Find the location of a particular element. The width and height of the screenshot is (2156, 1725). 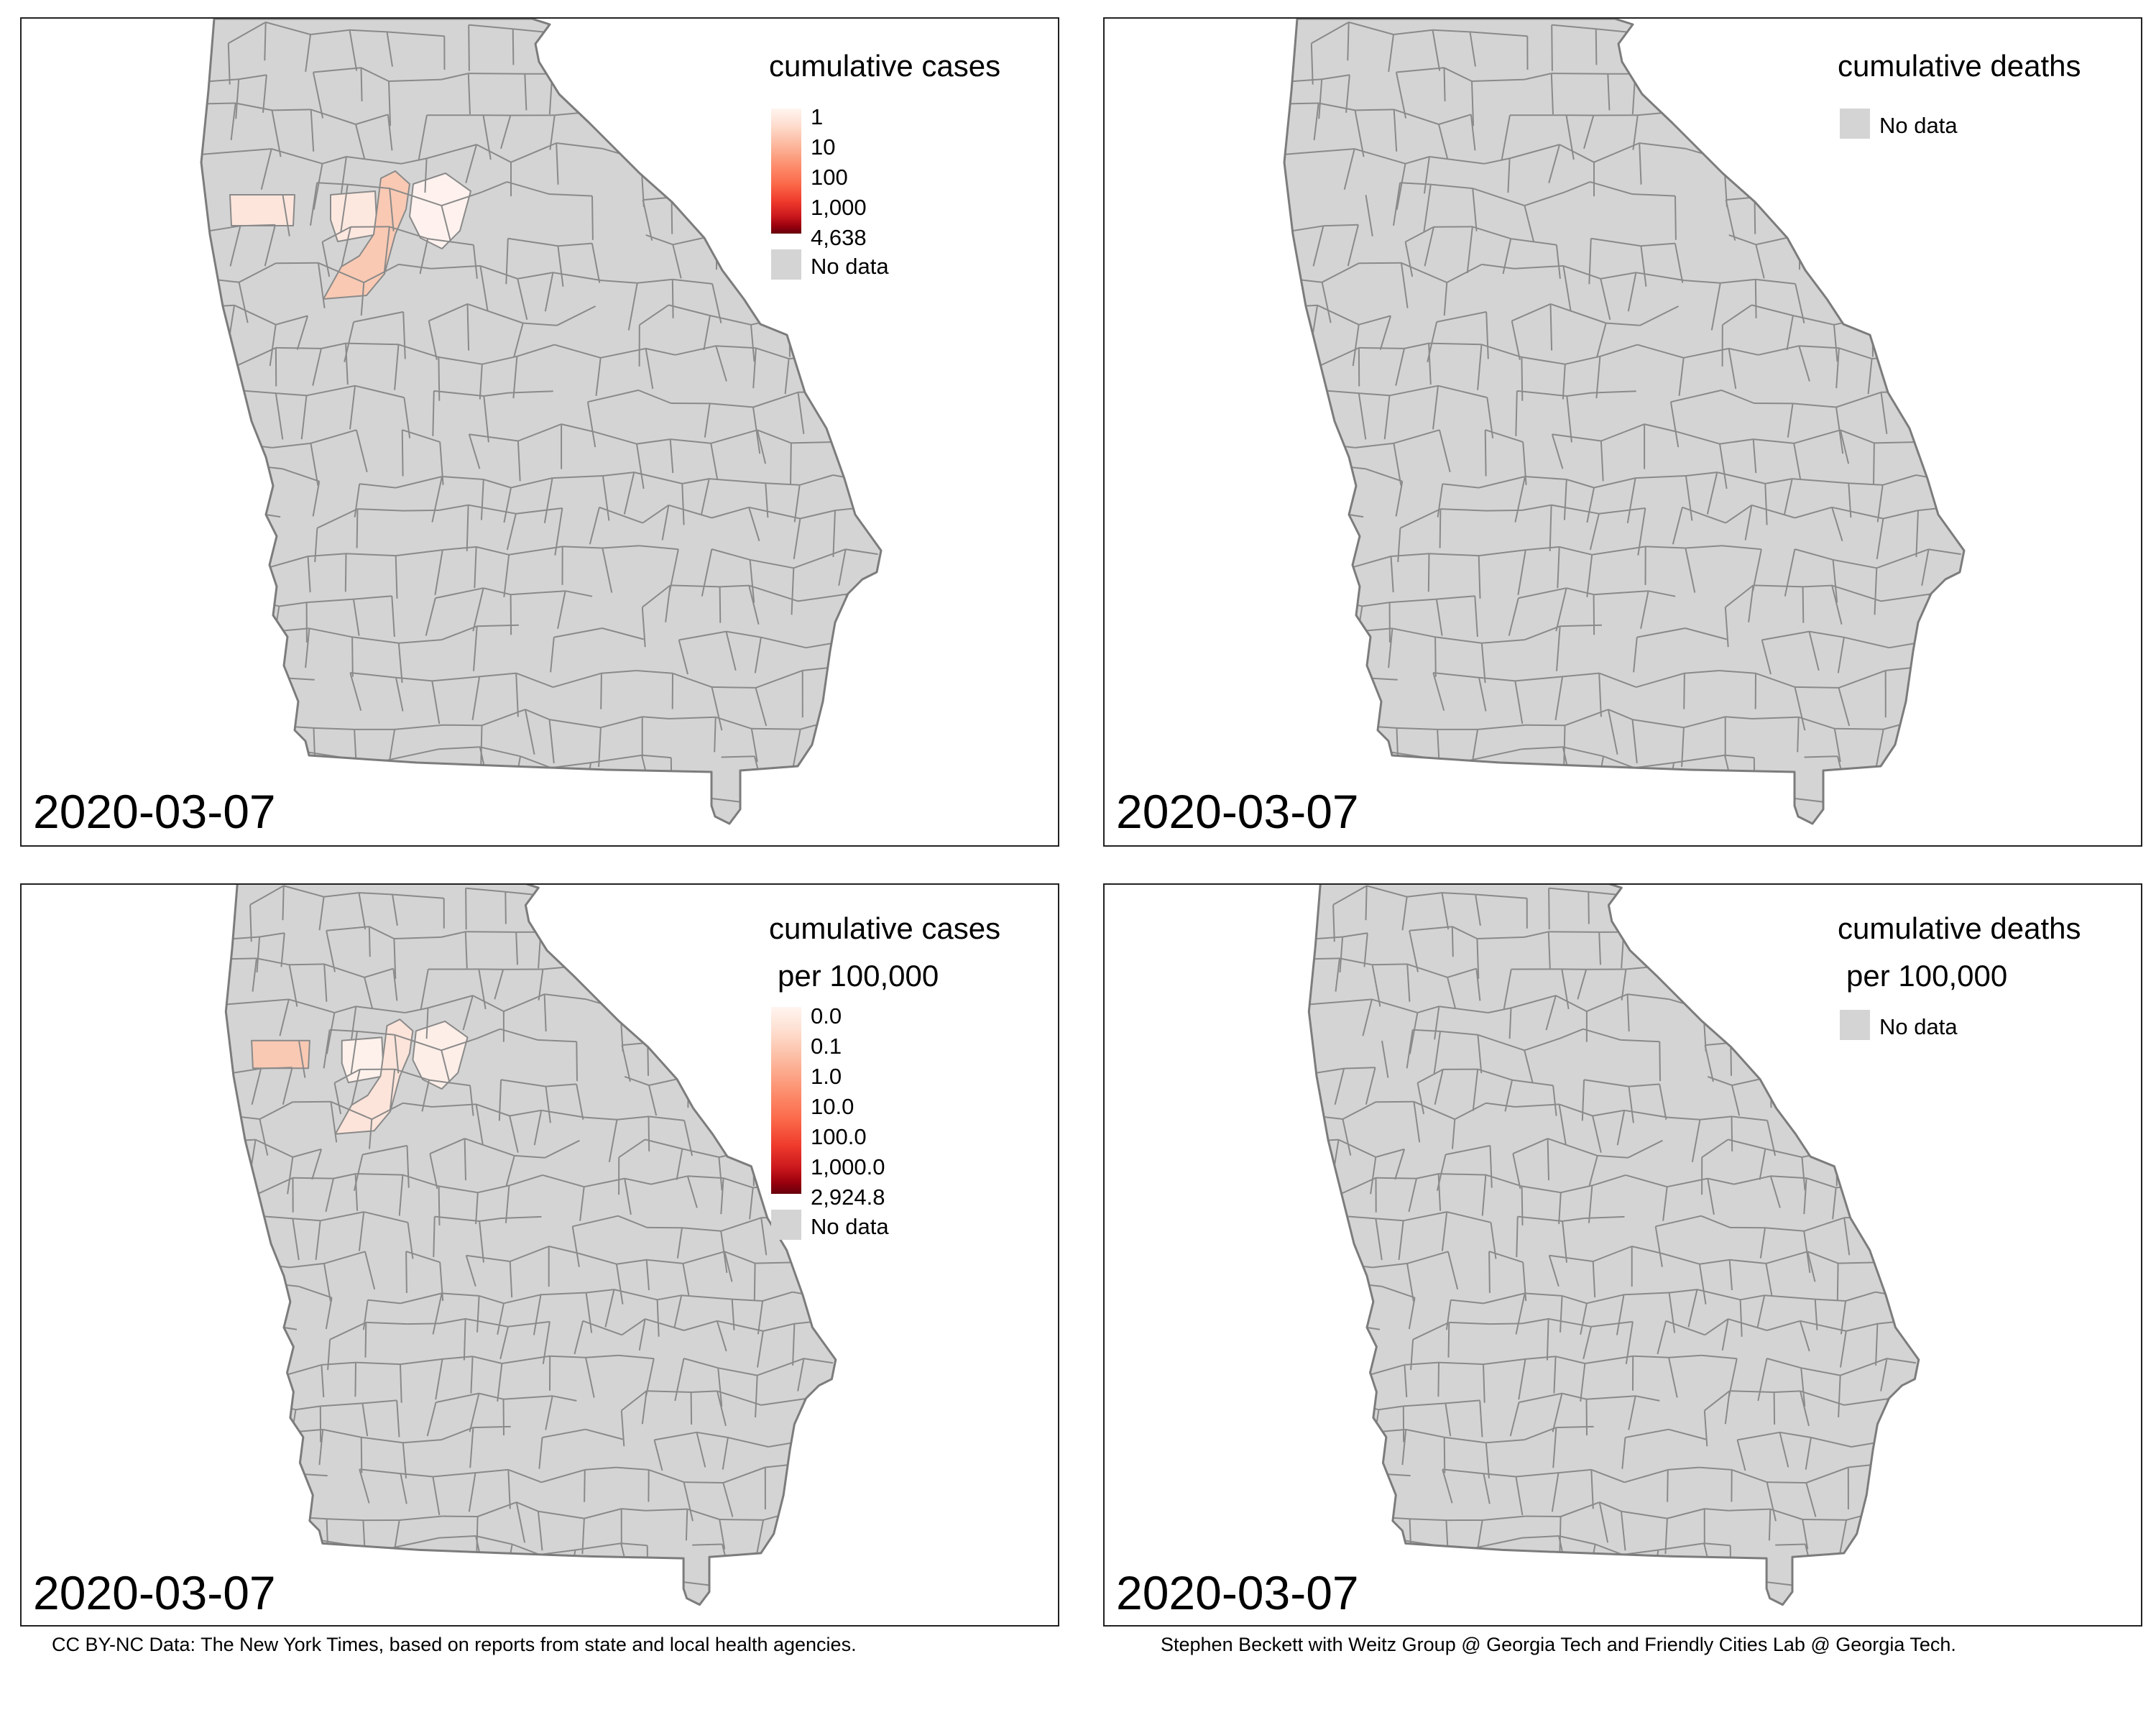

legend-label: 1.0 is located at coordinates (827, 1076).